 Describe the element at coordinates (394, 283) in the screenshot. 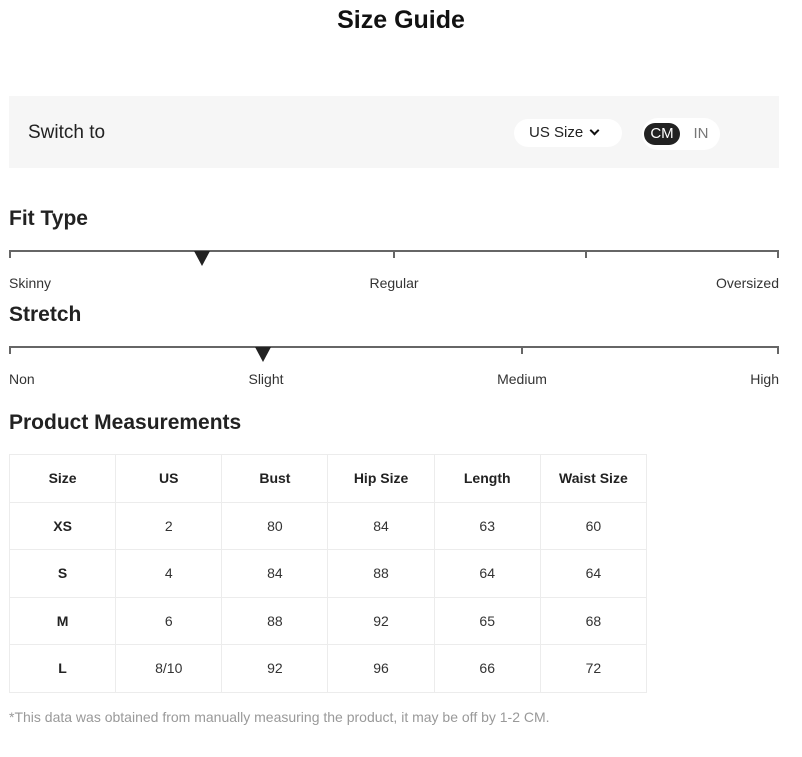

I see `fit-label-regular: Regular` at that location.